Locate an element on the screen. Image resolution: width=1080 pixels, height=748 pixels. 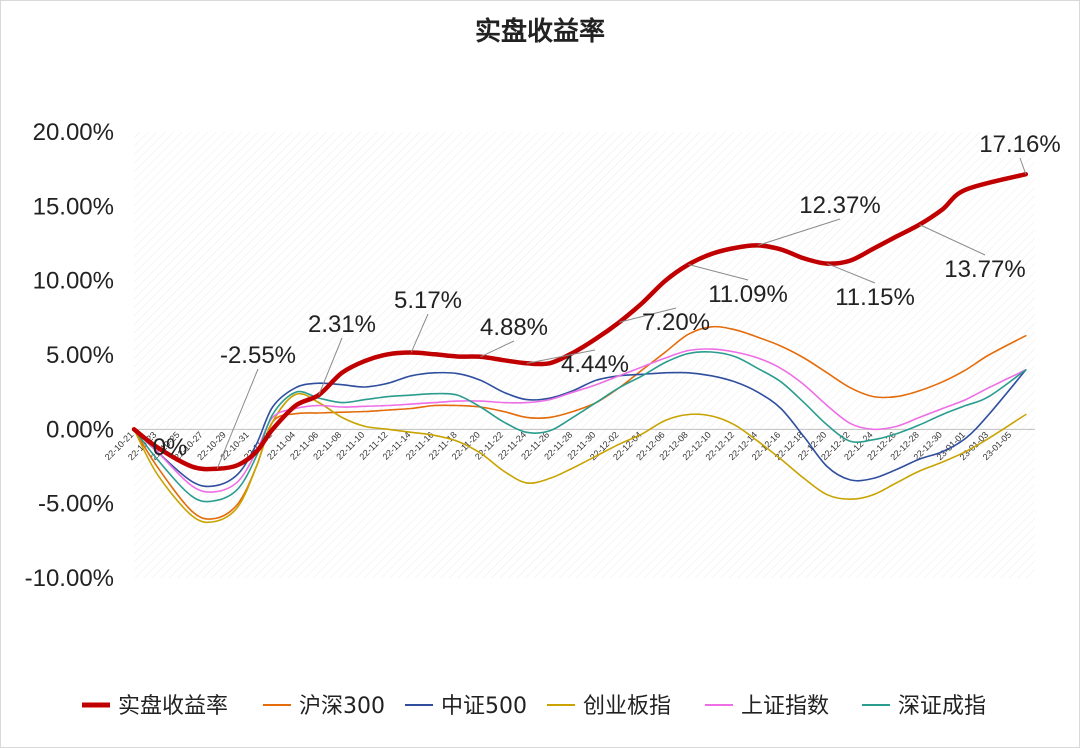
series-line-创业板指 is located at coordinates (580, 458).